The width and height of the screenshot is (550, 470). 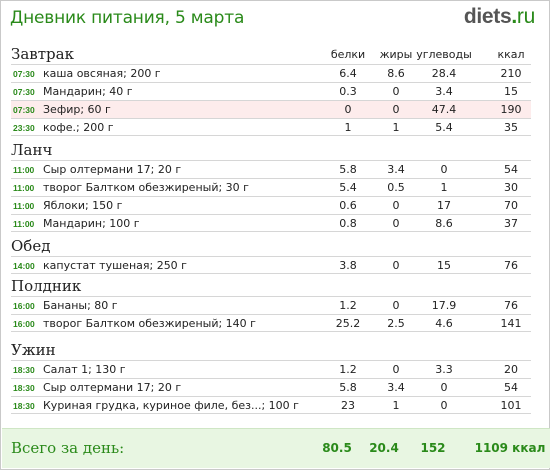 What do you see at coordinates (348, 54) in the screenshot?
I see `column-header-protein: белки` at bounding box center [348, 54].